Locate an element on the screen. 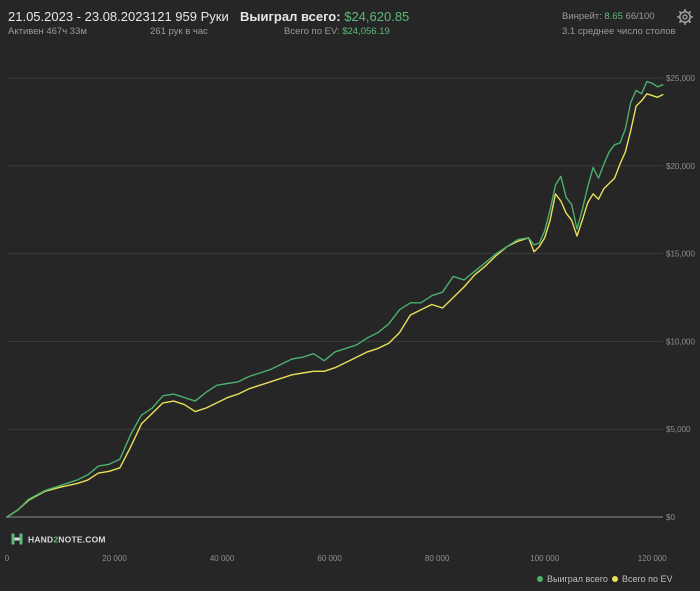 The image size is (700, 591). hands-per-hour: 261 рук в час is located at coordinates (179, 31).